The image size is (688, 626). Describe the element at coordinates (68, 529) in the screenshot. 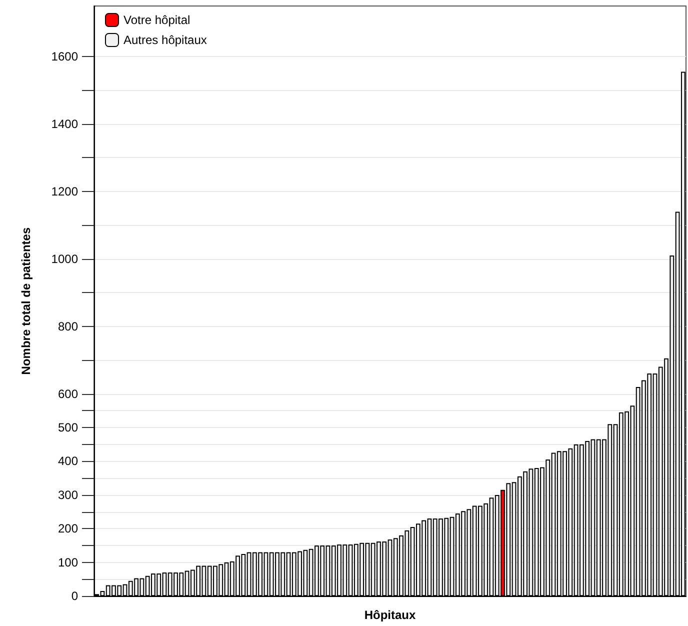

I see `y-tick-label: 200` at that location.